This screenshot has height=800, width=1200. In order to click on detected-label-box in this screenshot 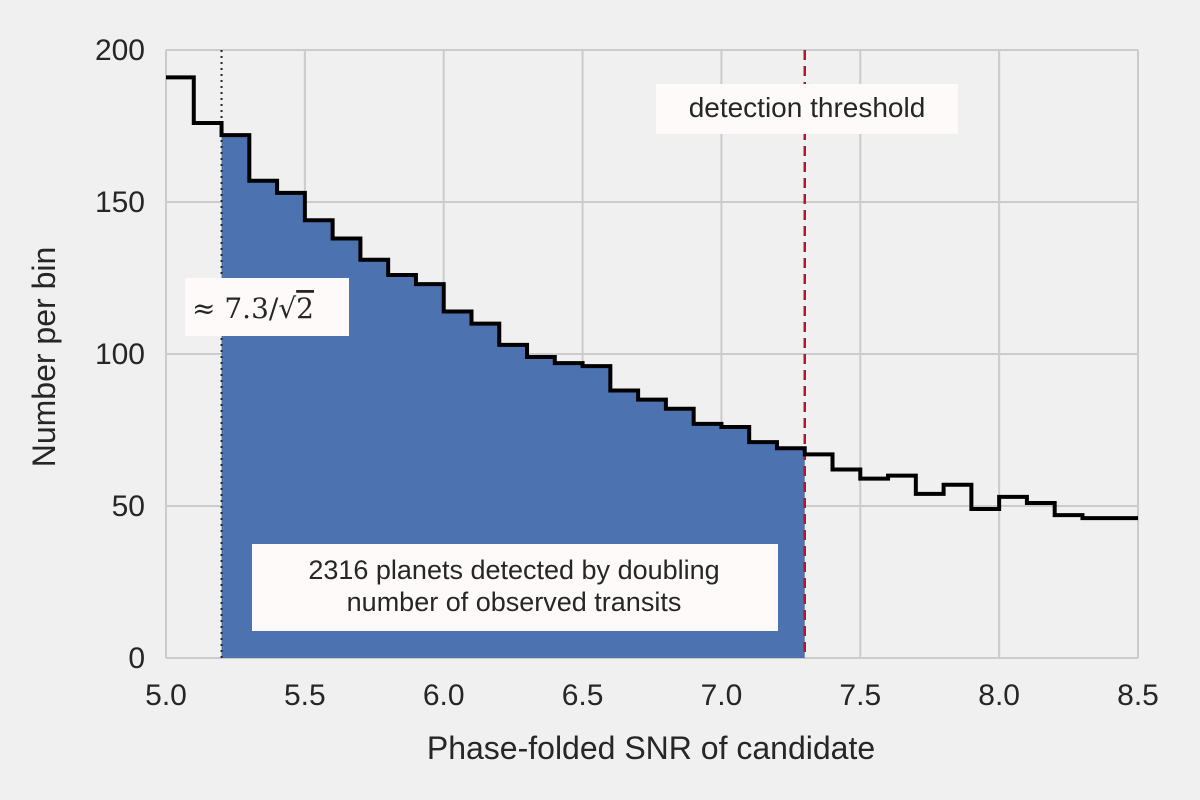, I will do `click(515, 587)`.